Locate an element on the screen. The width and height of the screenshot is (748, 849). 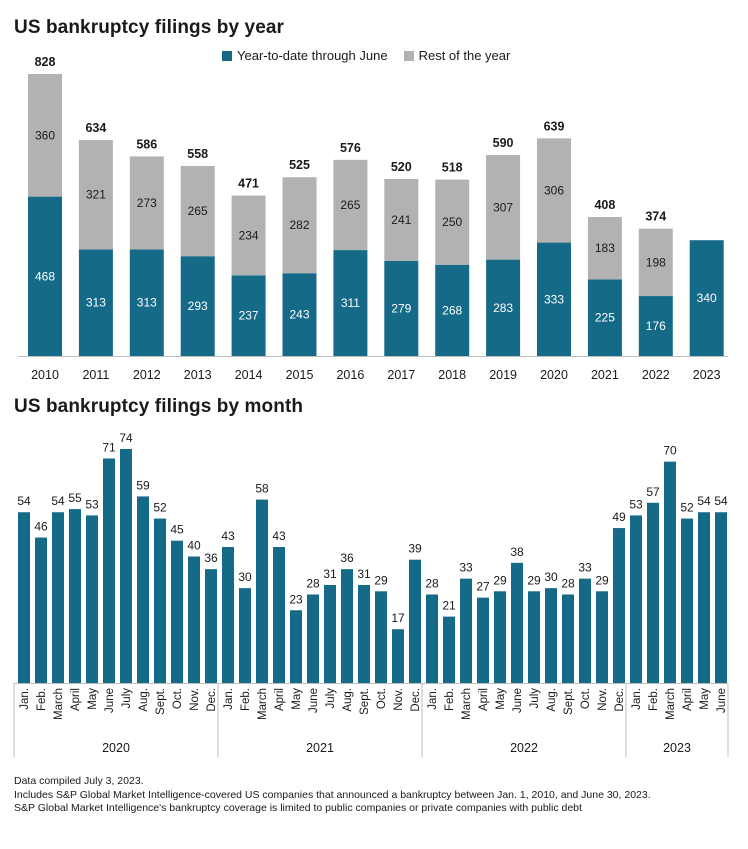
group-label-2021: 2021 is located at coordinates (320, 748).